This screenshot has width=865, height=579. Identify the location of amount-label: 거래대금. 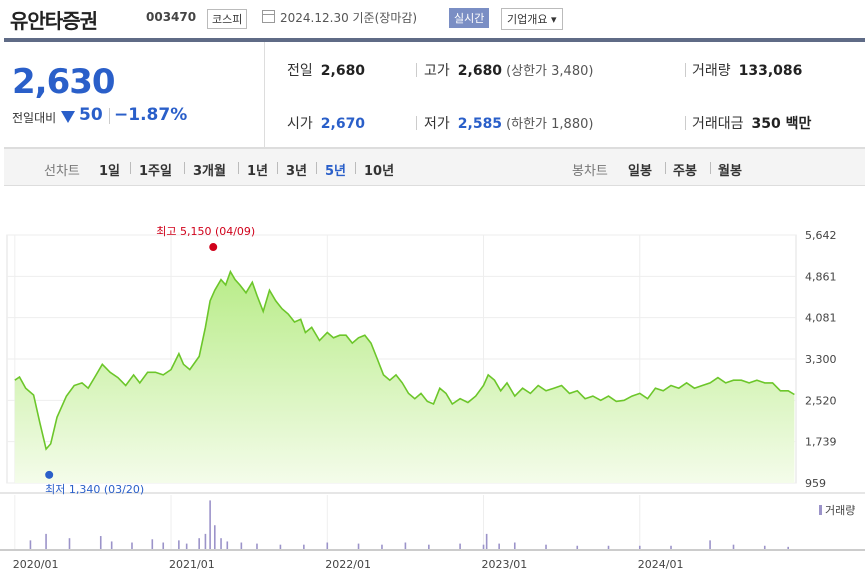
(718, 124).